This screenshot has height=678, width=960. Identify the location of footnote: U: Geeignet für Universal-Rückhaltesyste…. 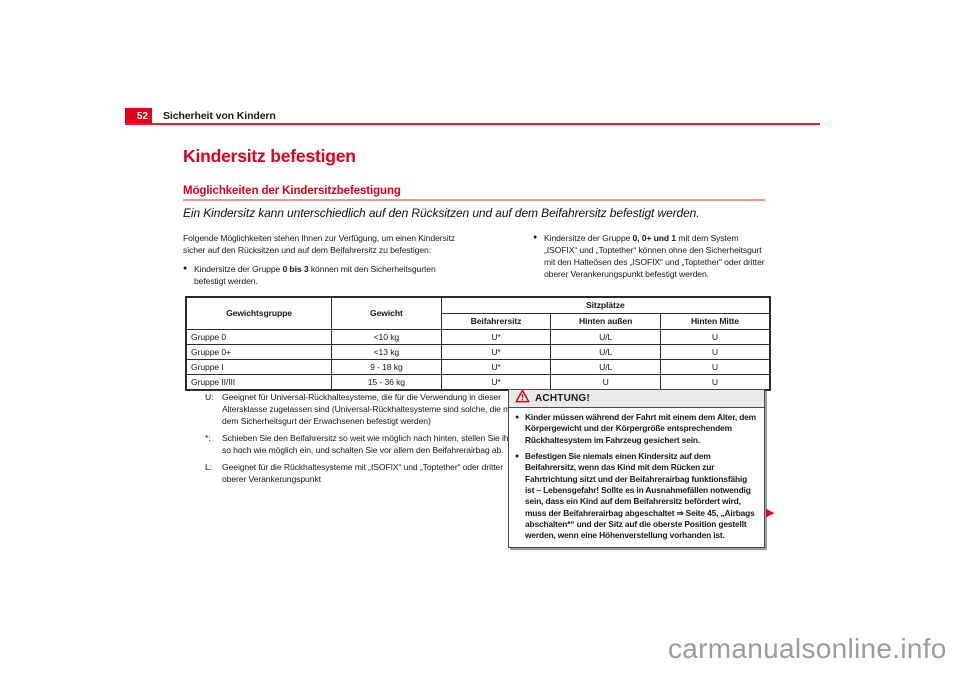
(364, 409).